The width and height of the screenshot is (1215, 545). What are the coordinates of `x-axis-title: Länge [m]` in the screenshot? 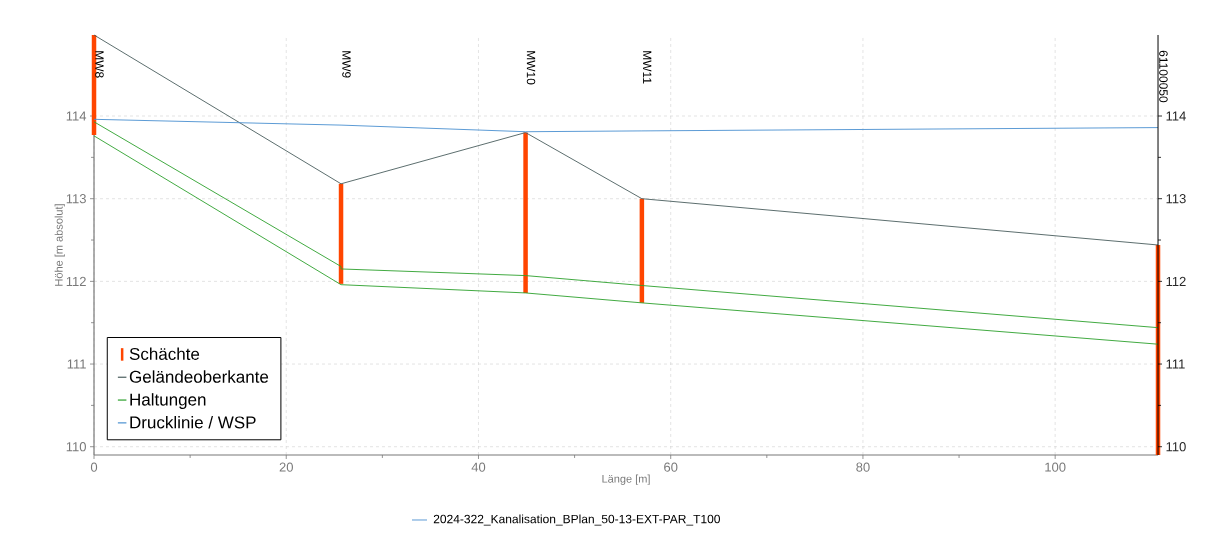 It's located at (626, 479).